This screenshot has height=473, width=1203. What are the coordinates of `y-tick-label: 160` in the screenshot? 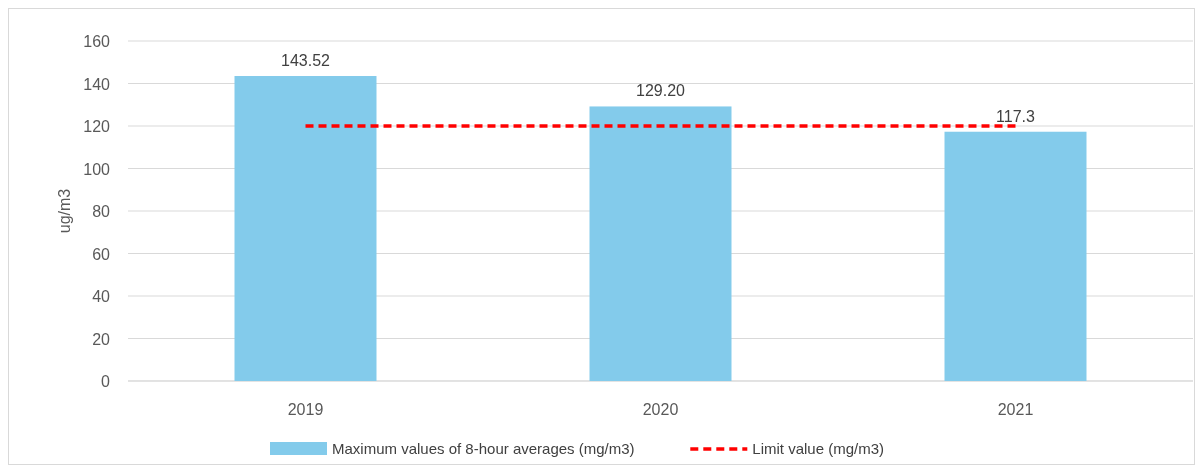 It's located at (97, 41).